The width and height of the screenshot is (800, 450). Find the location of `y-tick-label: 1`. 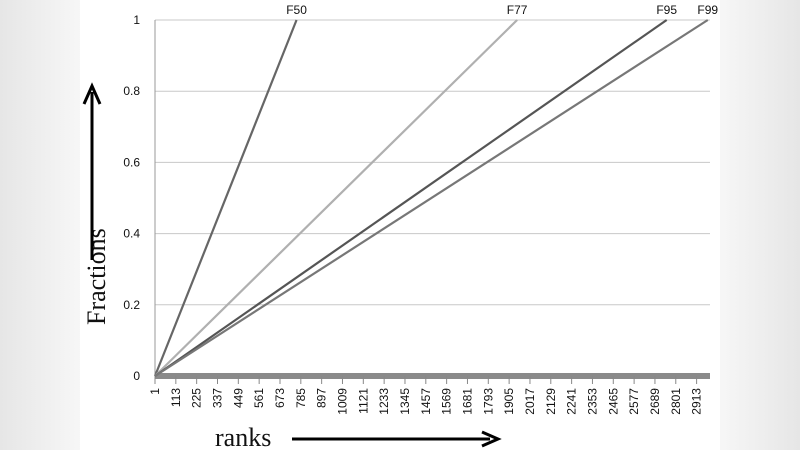

y-tick-label: 1 is located at coordinates (136, 20).